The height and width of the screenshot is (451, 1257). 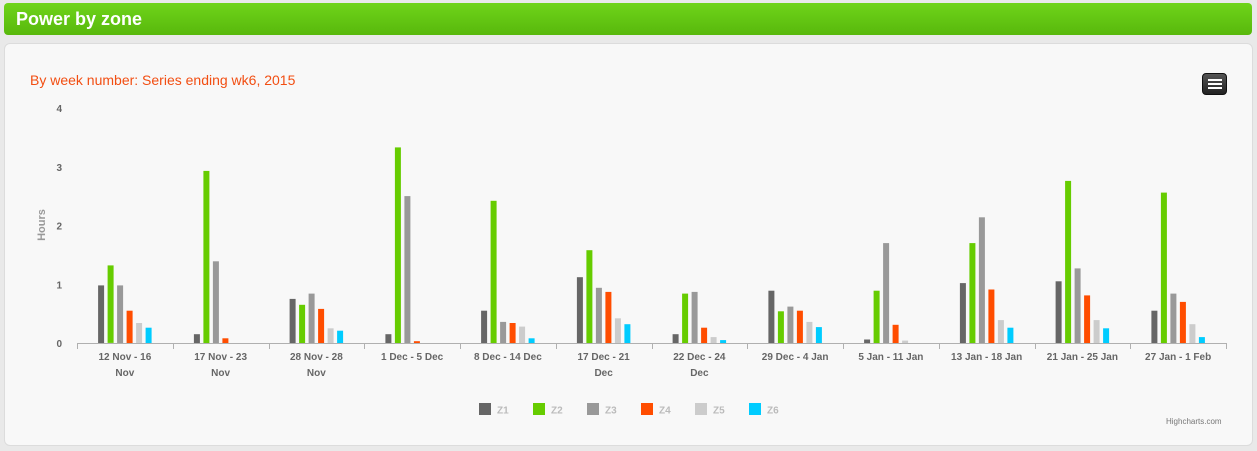 What do you see at coordinates (603, 357) in the screenshot?
I see `x-tick-label: 17 Dec - 21` at bounding box center [603, 357].